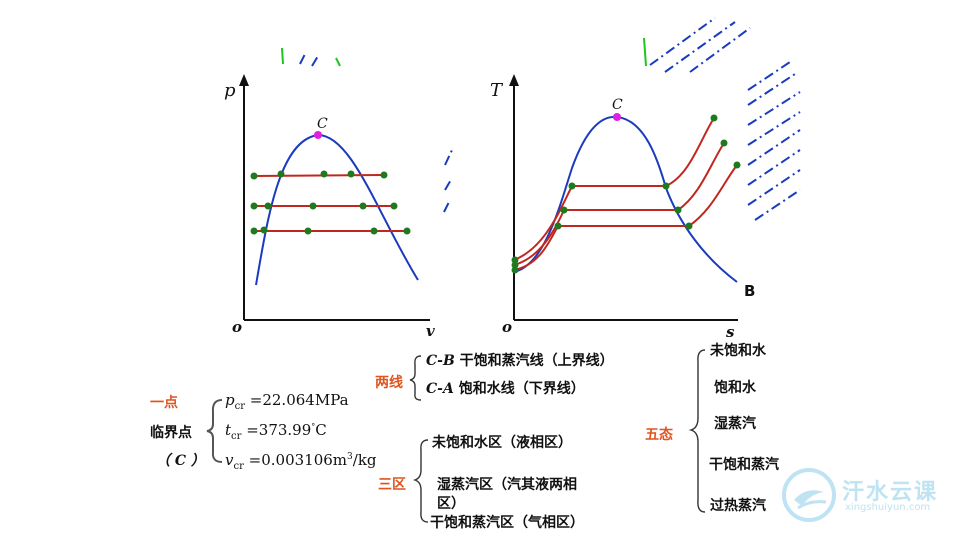 This screenshot has width=960, height=540. What do you see at coordinates (331, 400) in the screenshot?
I see `p-cr-unit: MPa` at bounding box center [331, 400].